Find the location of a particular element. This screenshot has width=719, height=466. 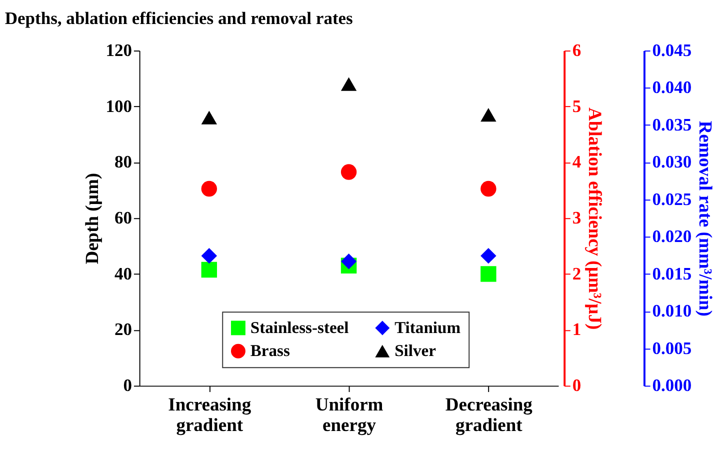

legend-label: Titanium is located at coordinates (427, 327).